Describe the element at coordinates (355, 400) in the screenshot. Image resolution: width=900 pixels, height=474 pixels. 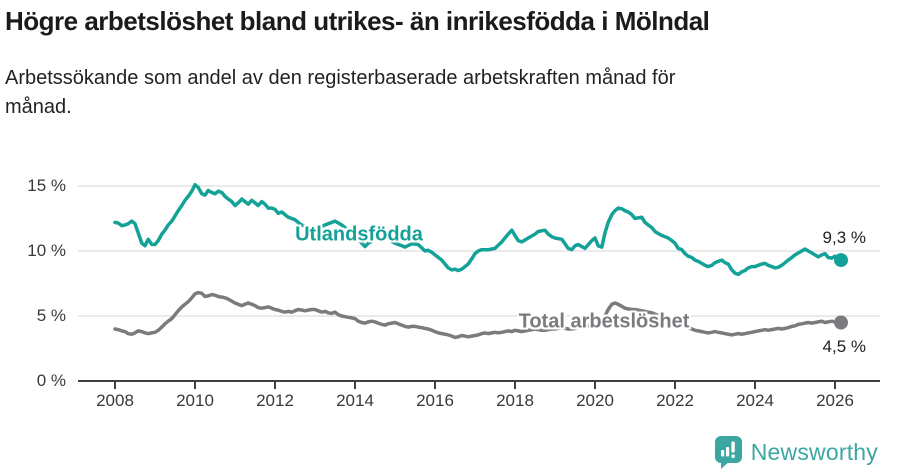
I see `x-axis-tick-label: 2014` at that location.